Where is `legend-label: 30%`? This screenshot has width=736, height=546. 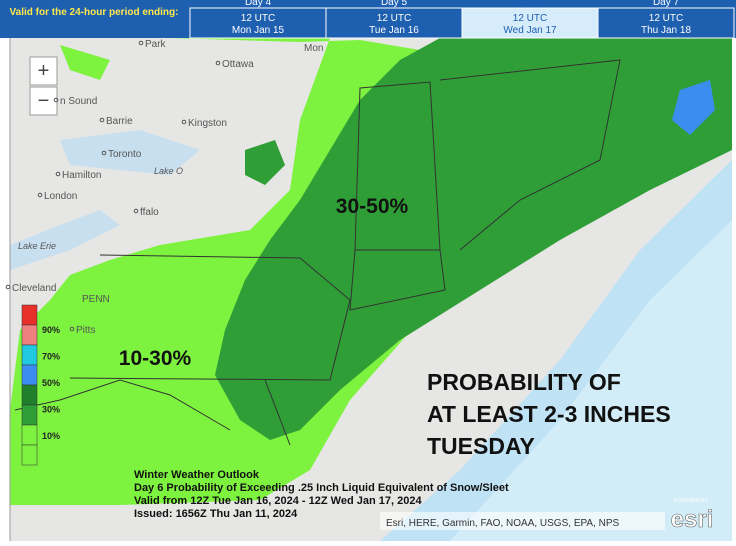
legend-label: 30% is located at coordinates (51, 410).